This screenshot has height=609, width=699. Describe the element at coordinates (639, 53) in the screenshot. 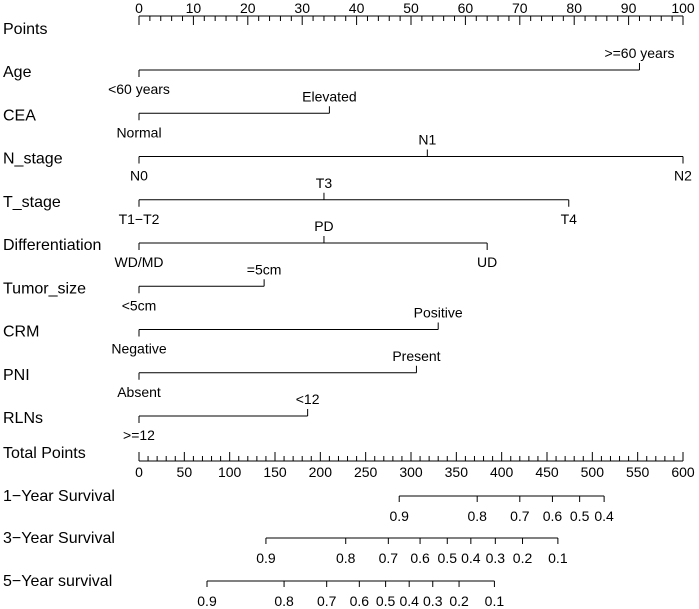

I see `variable-level-label: >=60 years` at that location.